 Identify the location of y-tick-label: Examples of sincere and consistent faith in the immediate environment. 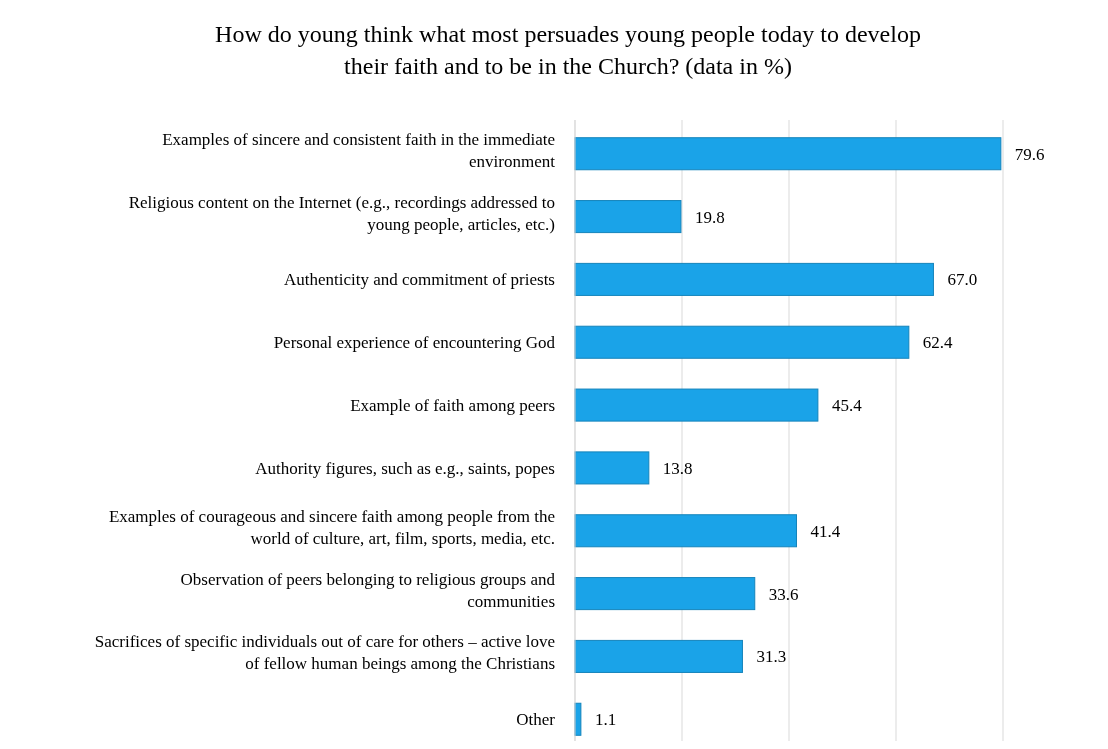
(359, 150).